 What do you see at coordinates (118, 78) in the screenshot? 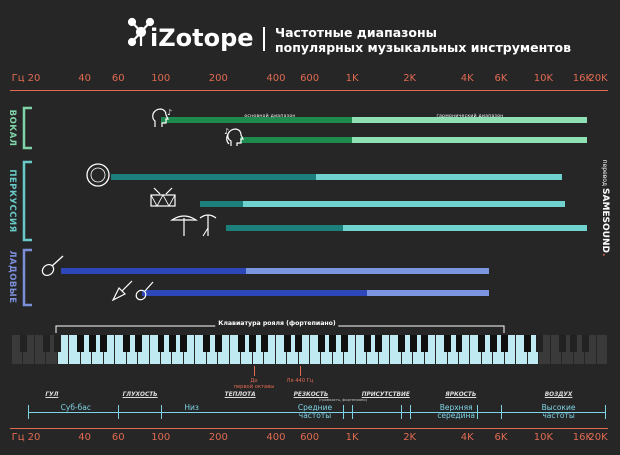
I see `axis-tick-label: 60` at bounding box center [118, 78].